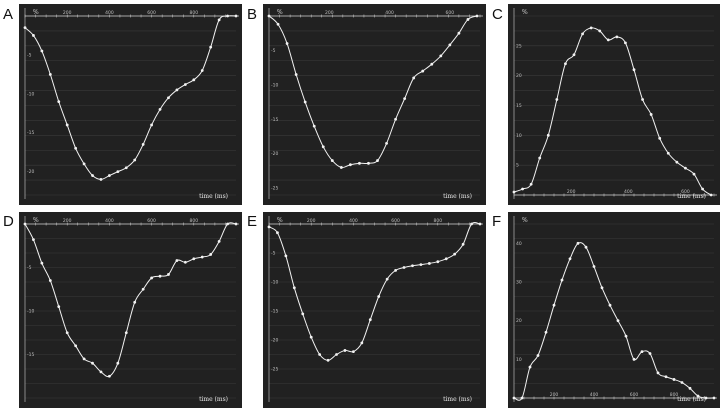 Image resolution: width=723 pixels, height=408 pixels. What do you see at coordinates (691, 399) in the screenshot?
I see `x-axis-label-f: time (ms)` at bounding box center [691, 399].